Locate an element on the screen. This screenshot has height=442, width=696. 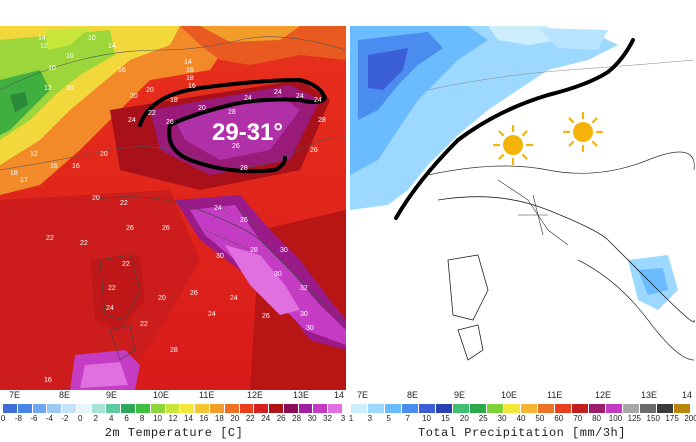
longitude-tick: 11E is located at coordinates (207, 395).